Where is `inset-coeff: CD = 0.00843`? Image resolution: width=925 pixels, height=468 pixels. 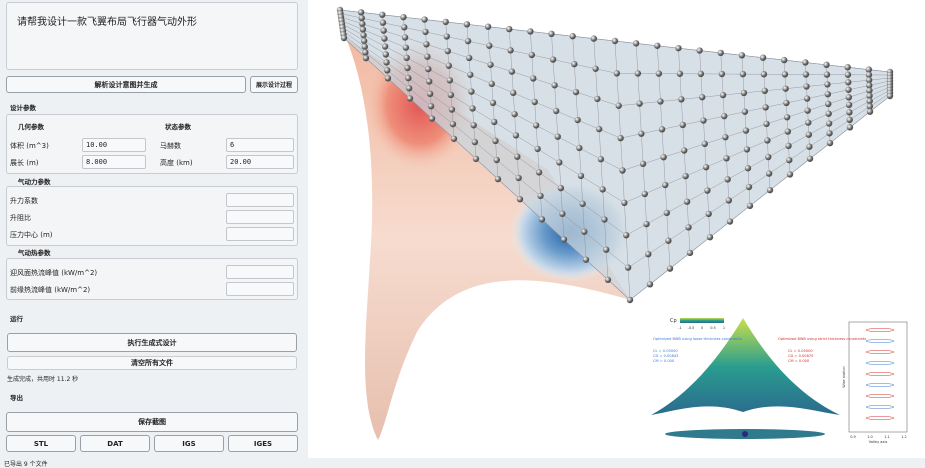
inset-coeff: CD = 0.00843 is located at coordinates (665, 356).